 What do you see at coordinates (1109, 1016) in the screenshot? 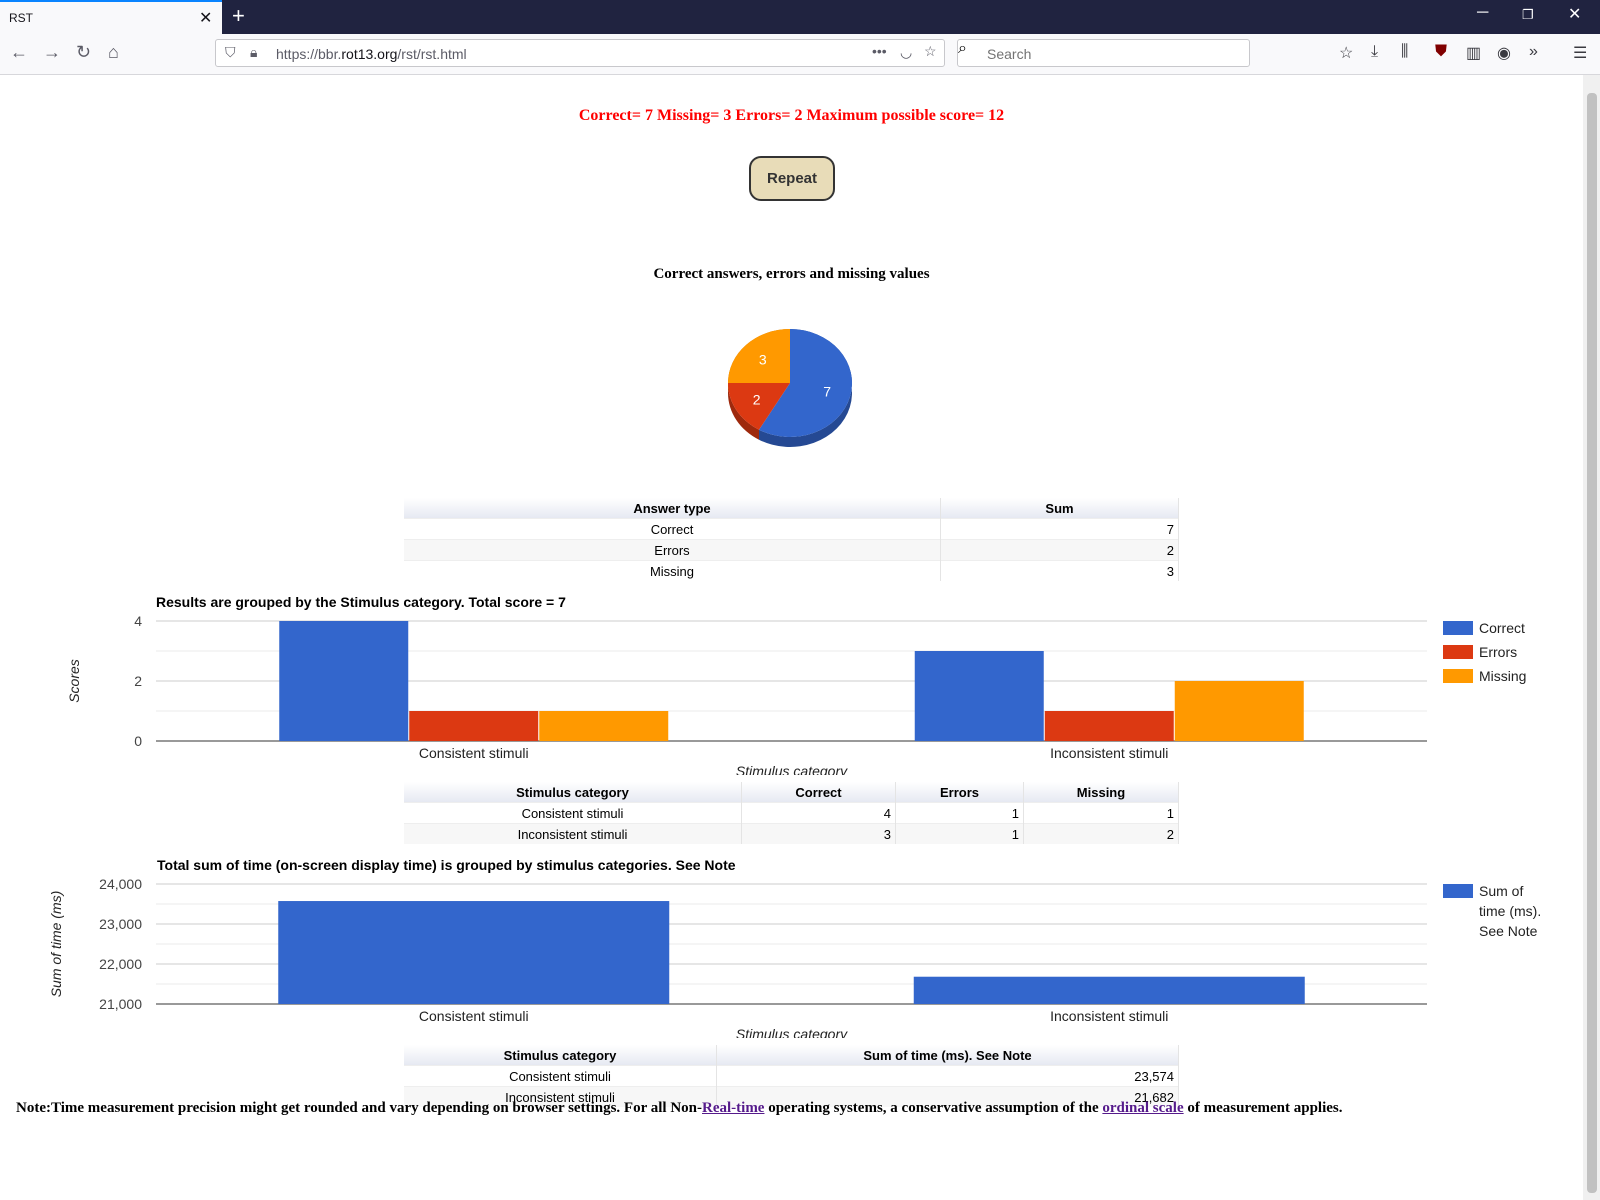
I see `x-tick-label: Inconsistent stimuli` at bounding box center [1109, 1016].